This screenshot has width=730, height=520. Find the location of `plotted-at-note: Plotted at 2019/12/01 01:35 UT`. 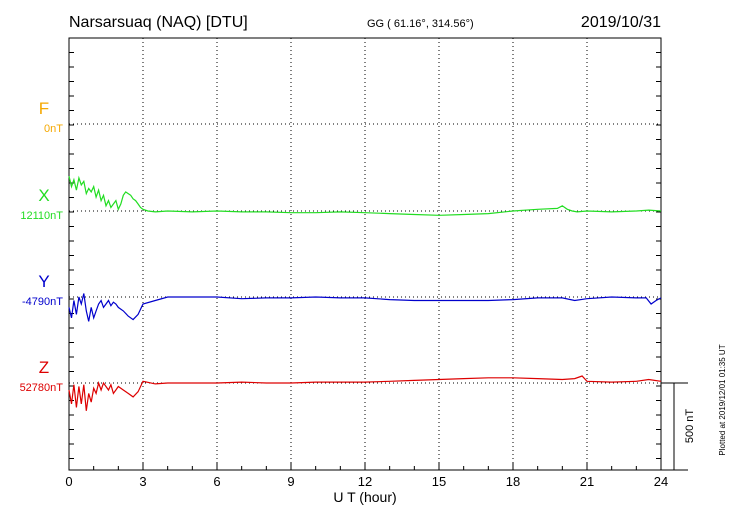

plotted-at-note: Plotted at 2019/12/01 01:35 UT is located at coordinates (722, 399).